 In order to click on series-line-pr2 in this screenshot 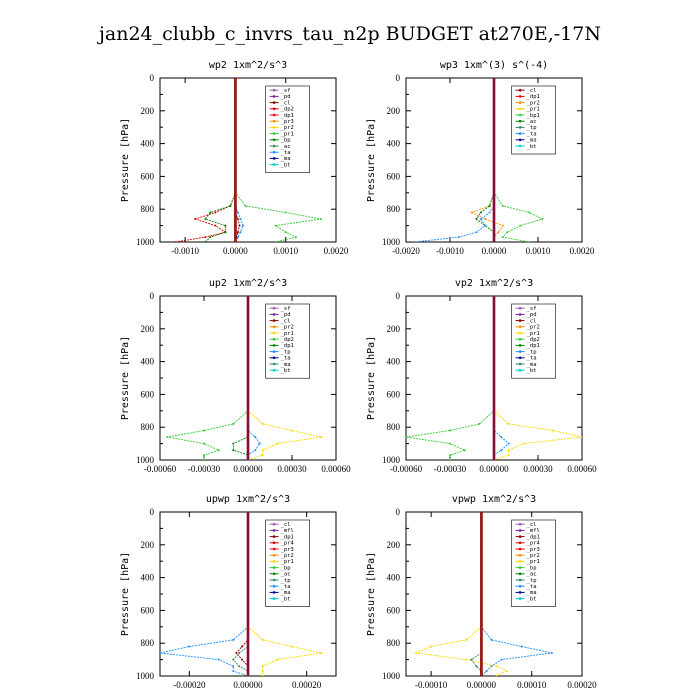, I will do `click(487, 160)`.